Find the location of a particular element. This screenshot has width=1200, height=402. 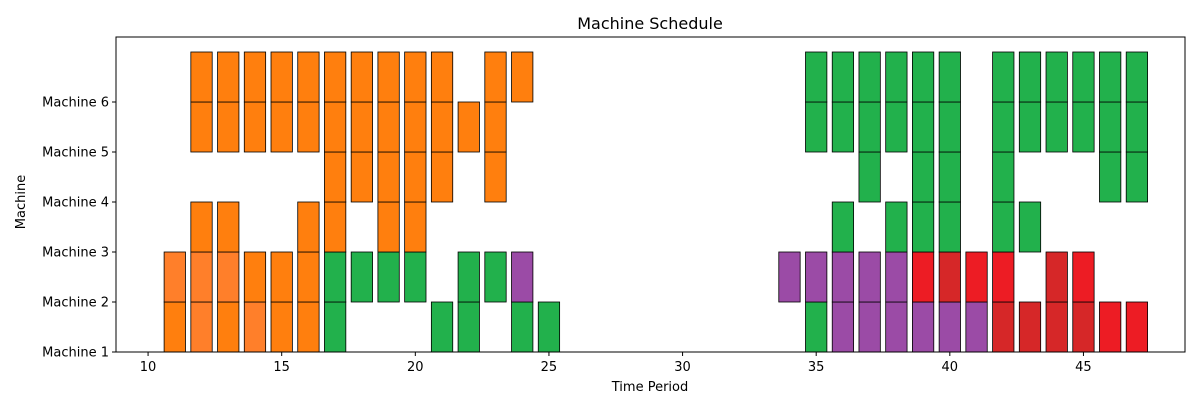

x-tick-label: 15 is located at coordinates (281, 367).